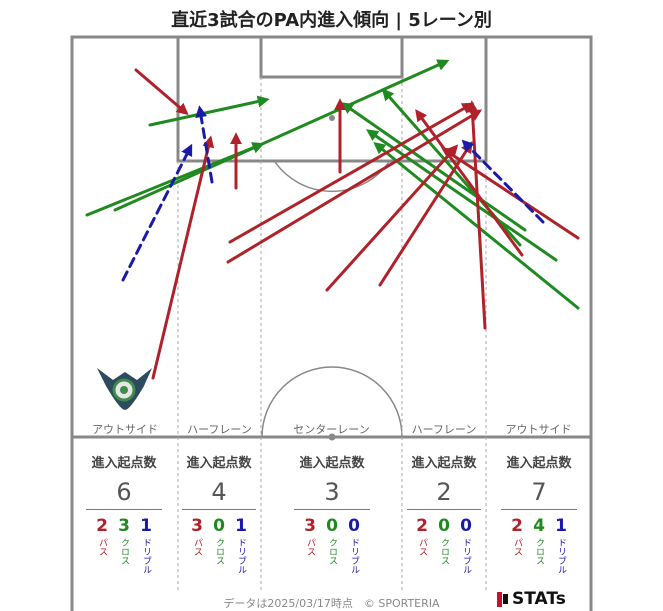 The width and height of the screenshot is (663, 611). What do you see at coordinates (125, 429) in the screenshot?
I see `lane-label-outside-left: アウトサイド` at bounding box center [125, 429].